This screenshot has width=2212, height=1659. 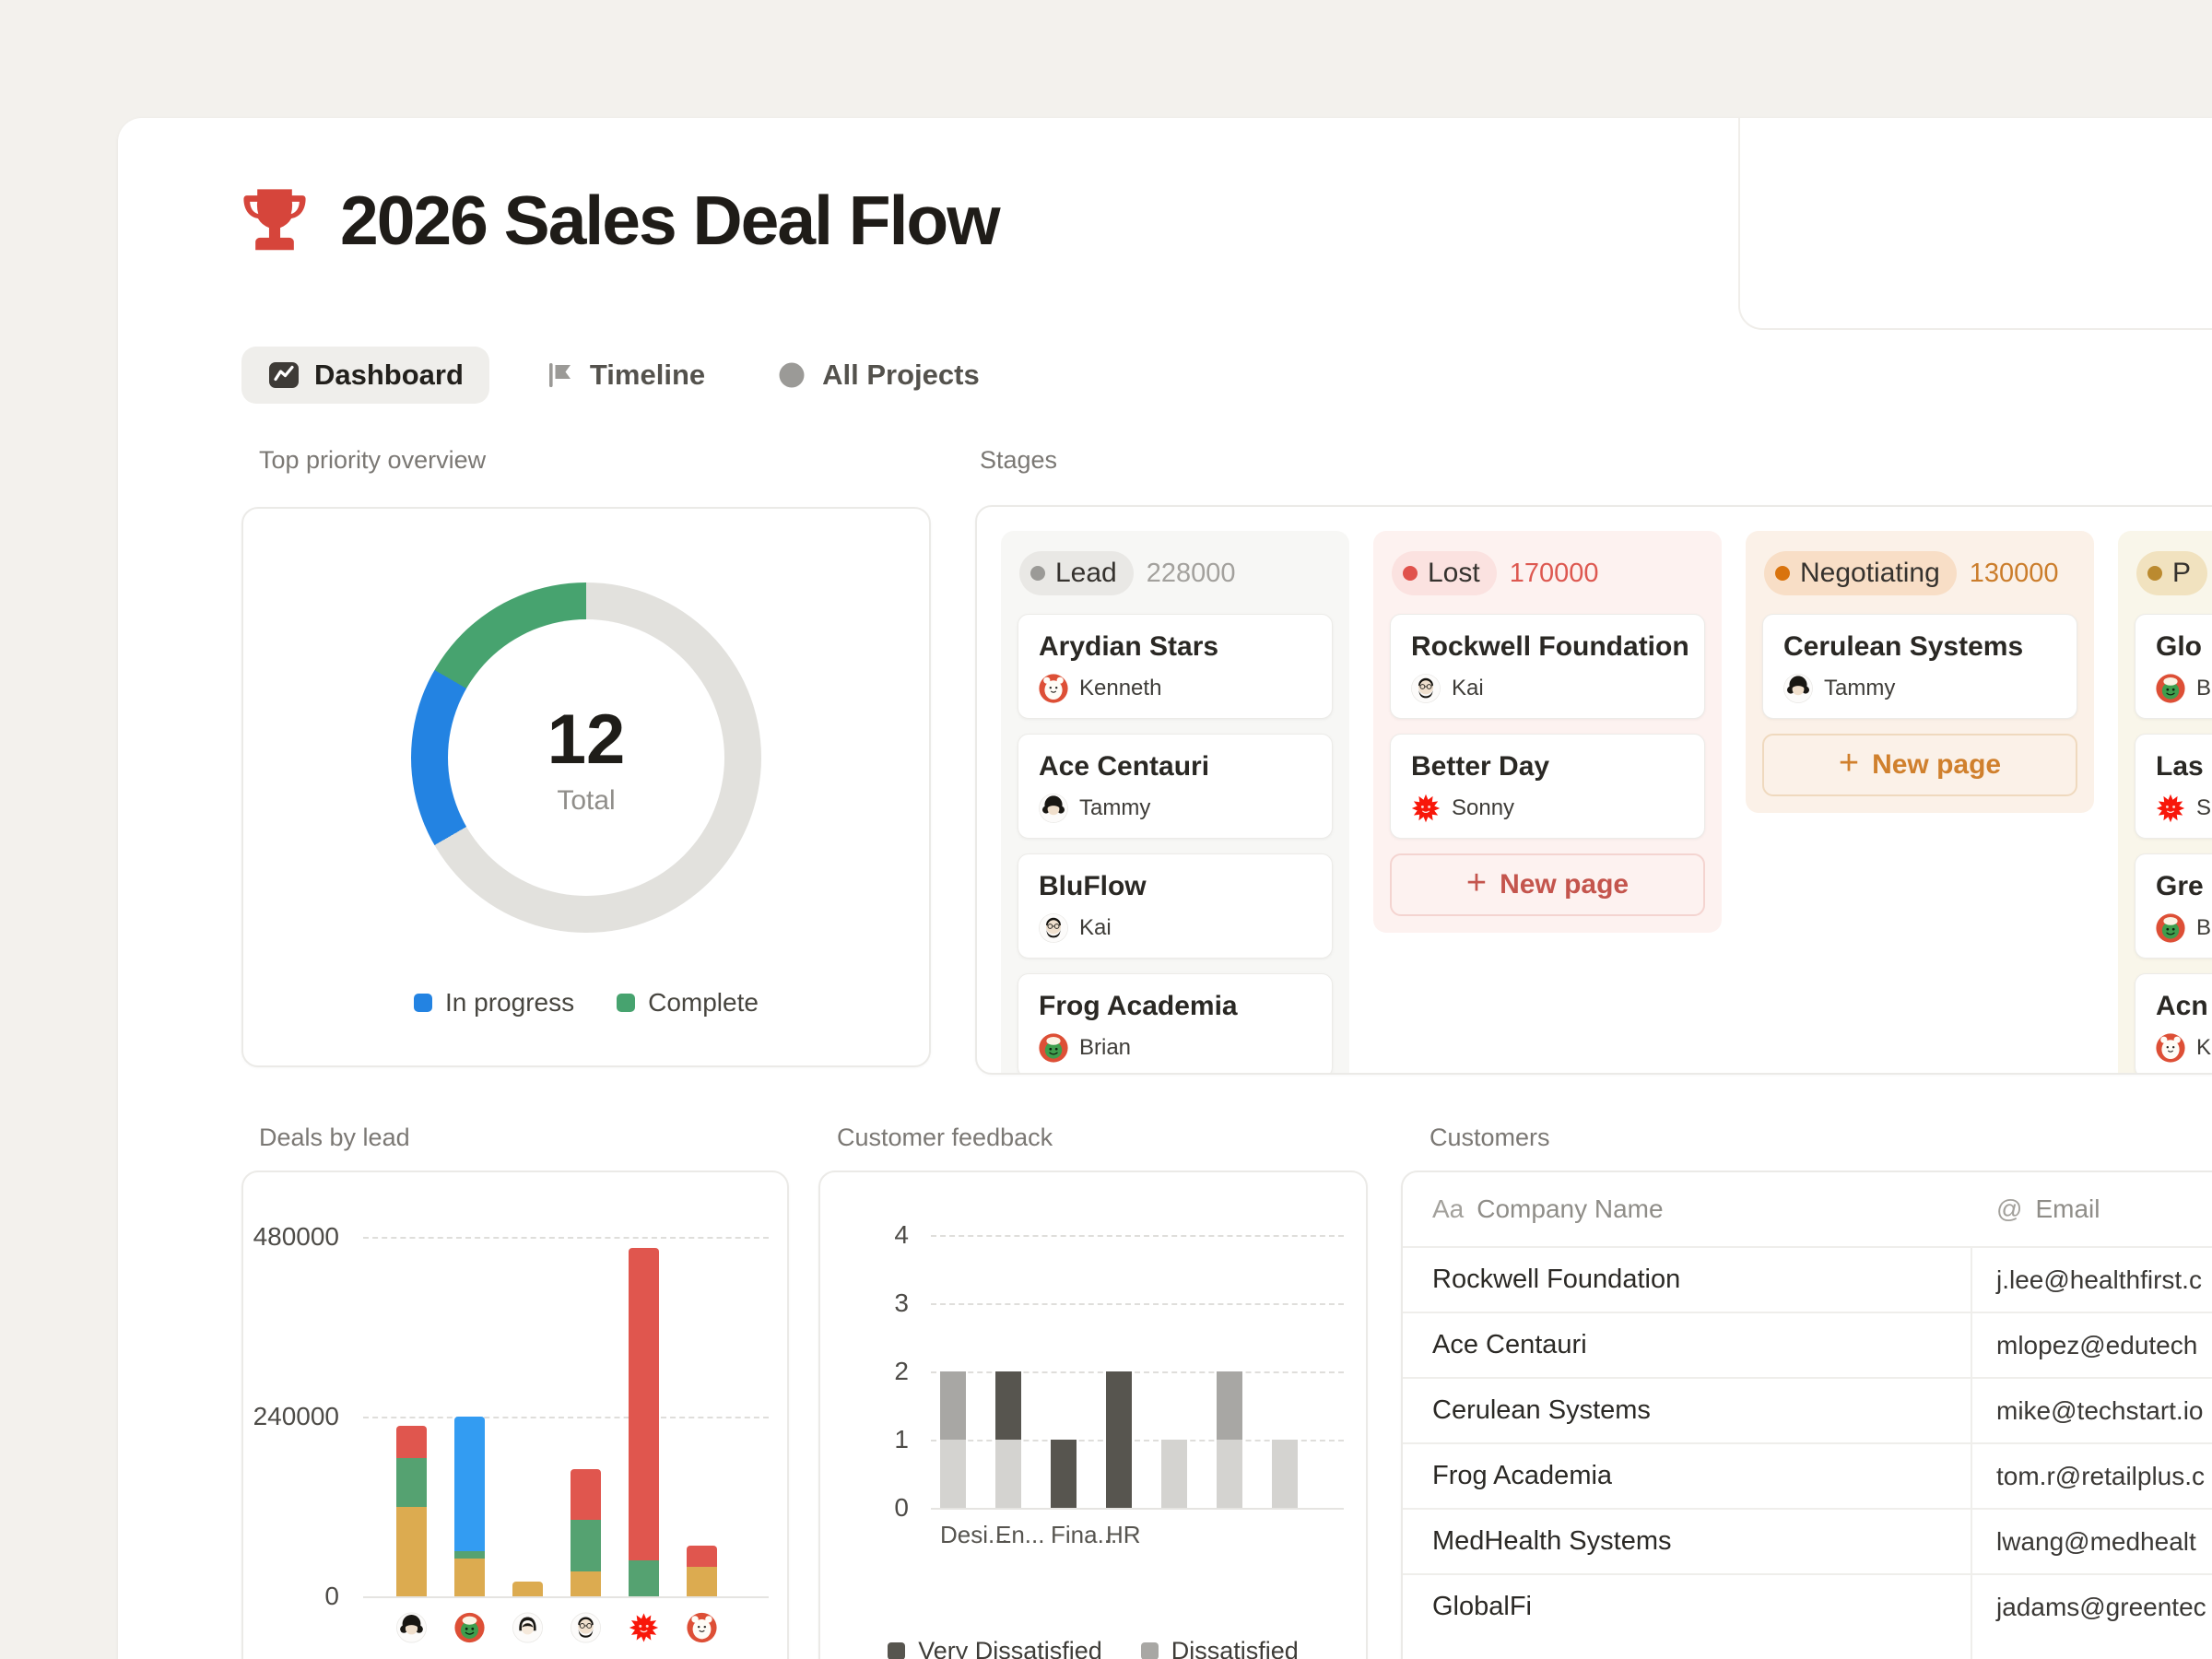 I want to click on stage-sum: 170000, so click(x=1554, y=573).